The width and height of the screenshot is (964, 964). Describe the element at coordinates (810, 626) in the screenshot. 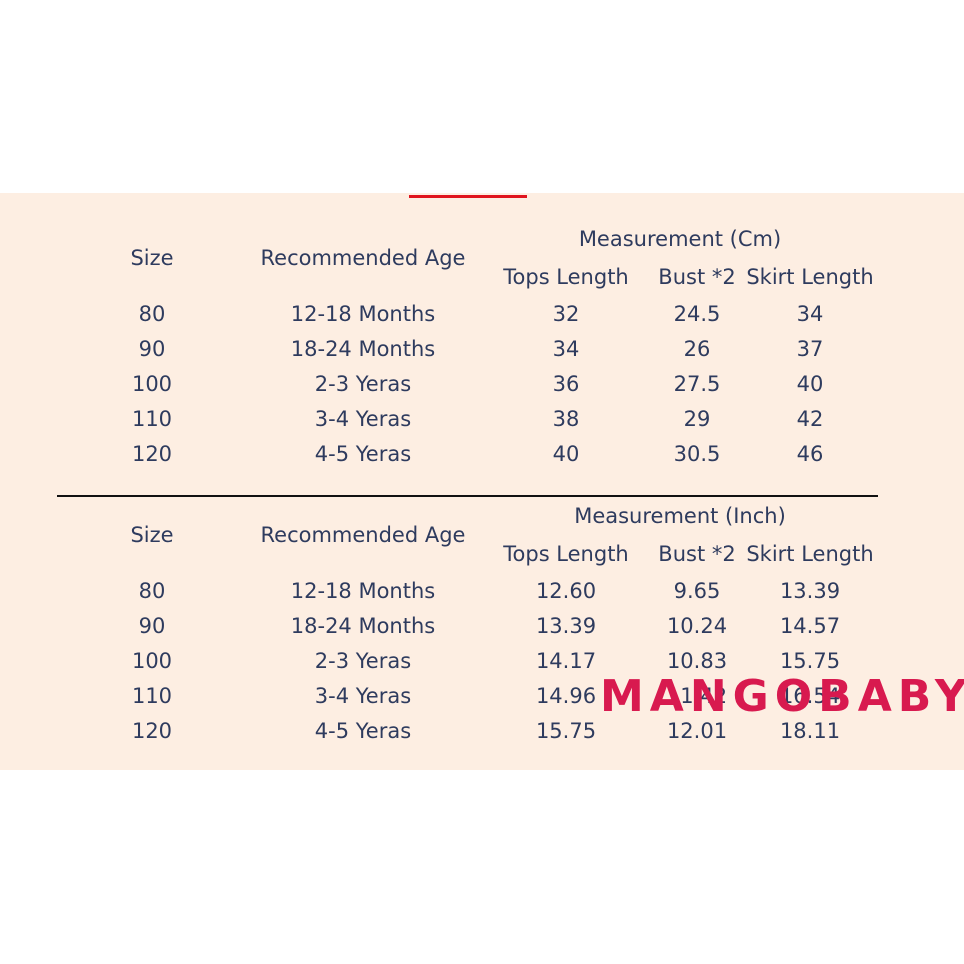

I see `cell: 14.57` at that location.